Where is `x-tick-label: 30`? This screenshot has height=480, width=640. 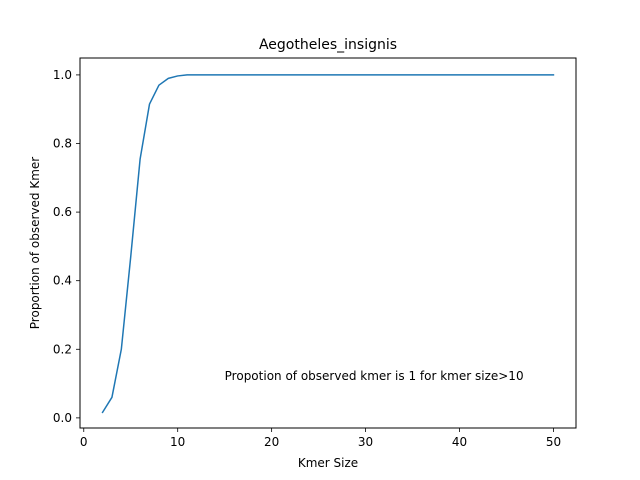
x-tick-label: 30 is located at coordinates (365, 442).